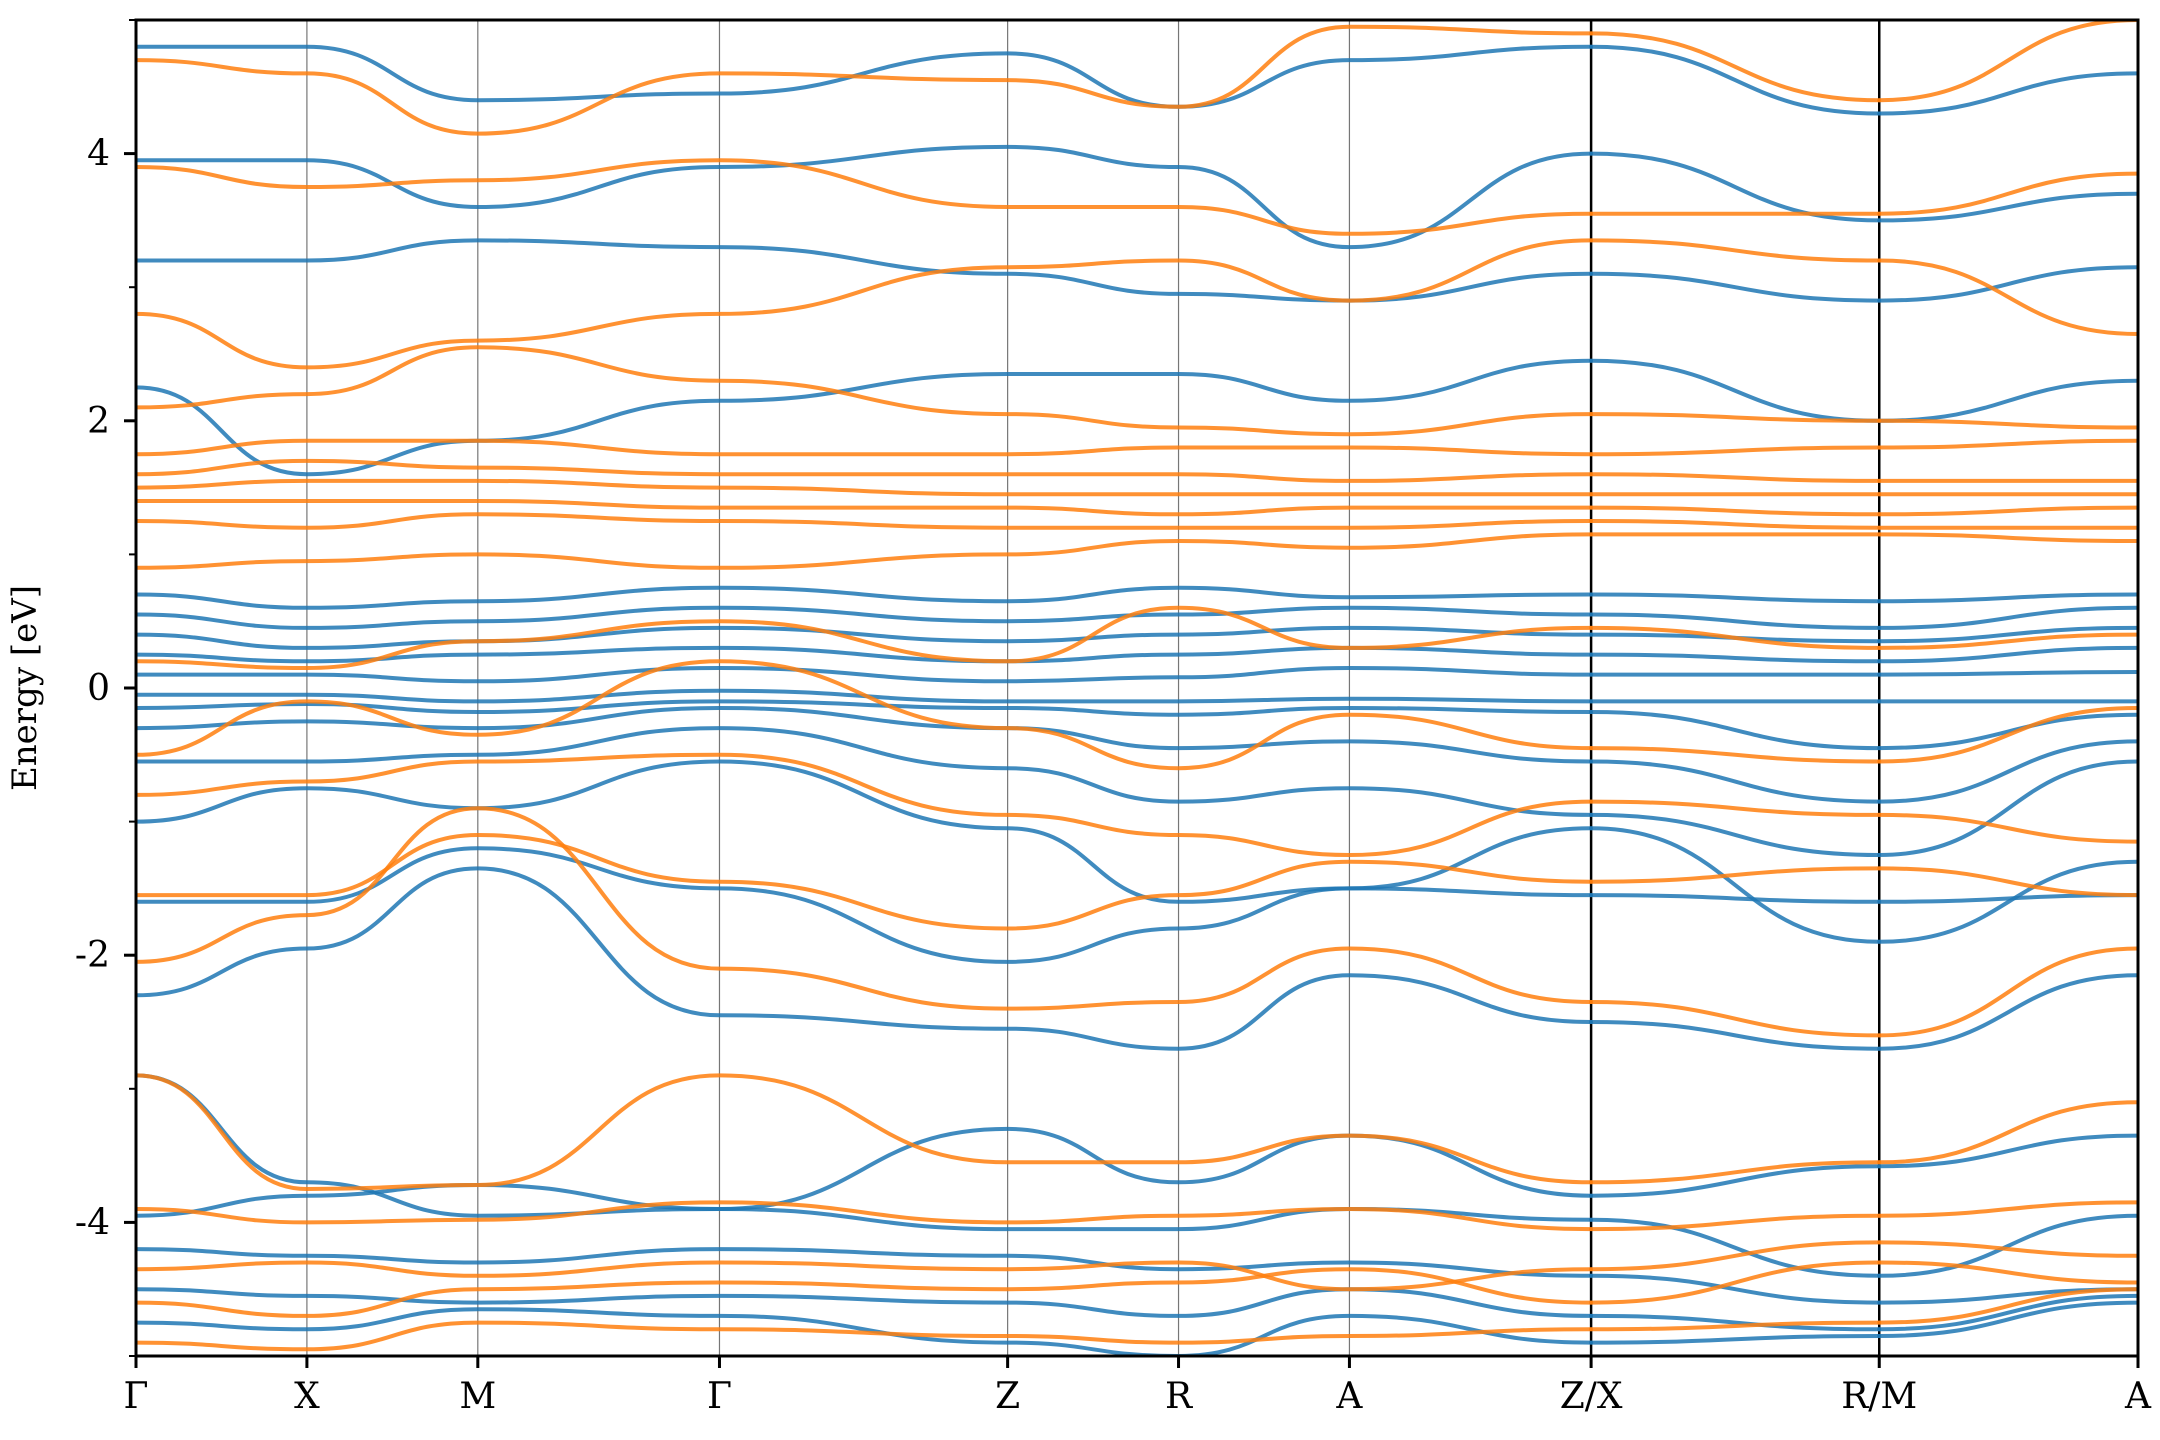  Describe the element at coordinates (98, 154) in the screenshot. I see `y-tick-label: 4` at that location.